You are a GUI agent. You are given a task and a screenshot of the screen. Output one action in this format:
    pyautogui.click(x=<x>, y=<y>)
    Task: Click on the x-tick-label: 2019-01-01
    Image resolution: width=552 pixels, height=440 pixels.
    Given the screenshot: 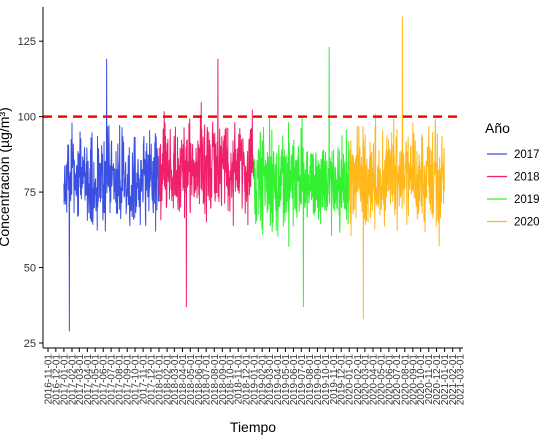 What is the action you would take?
    pyautogui.click(x=255, y=380)
    